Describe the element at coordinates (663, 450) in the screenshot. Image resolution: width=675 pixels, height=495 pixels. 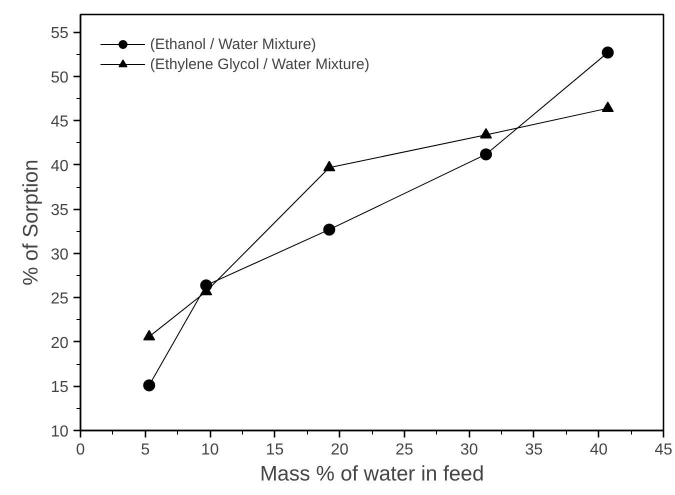
I see `x-tick-label: 45` at that location.